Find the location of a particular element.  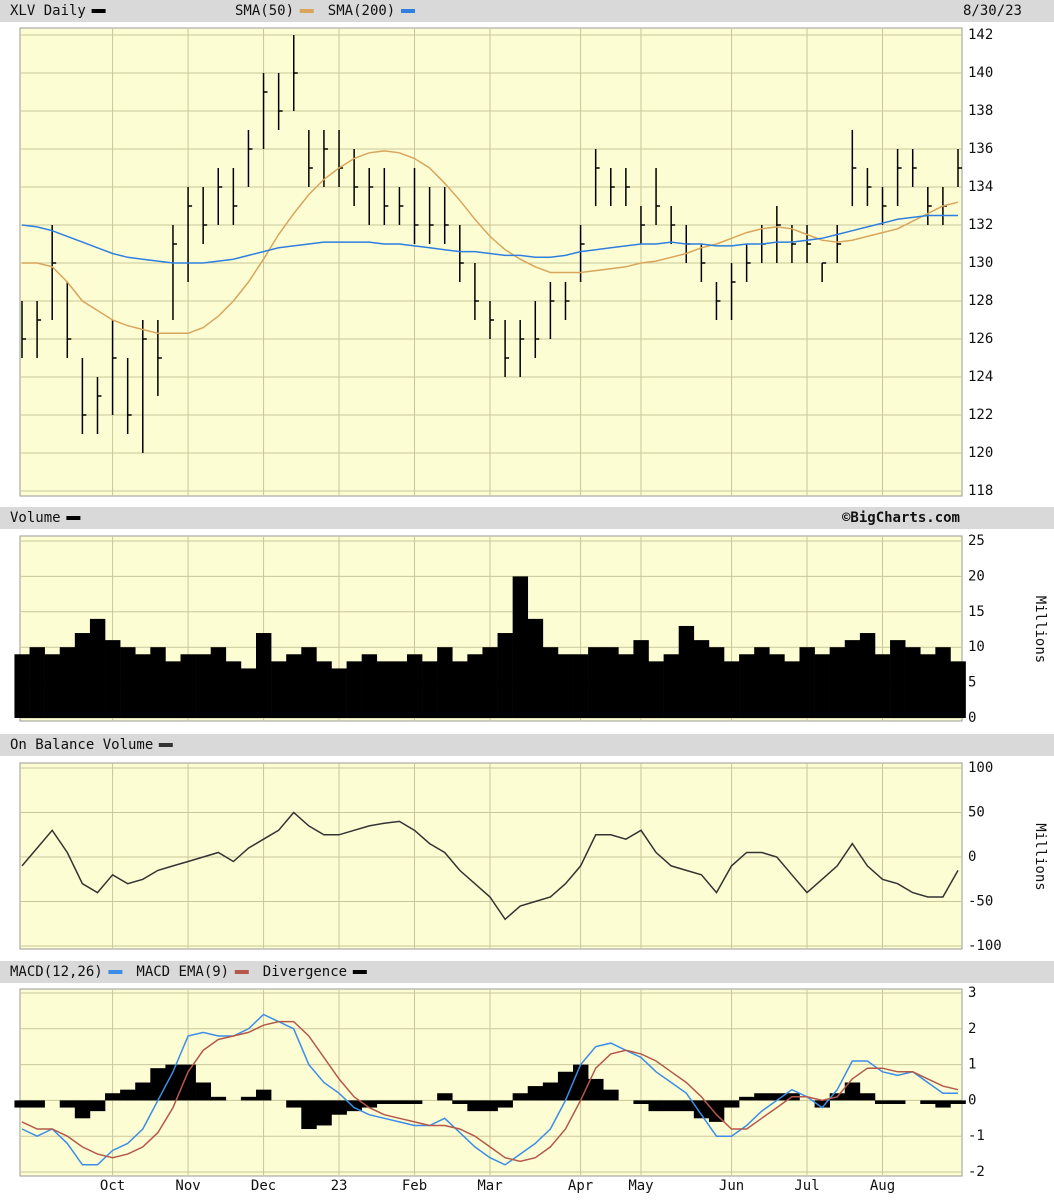

line-series is located at coordinates (490, 866).